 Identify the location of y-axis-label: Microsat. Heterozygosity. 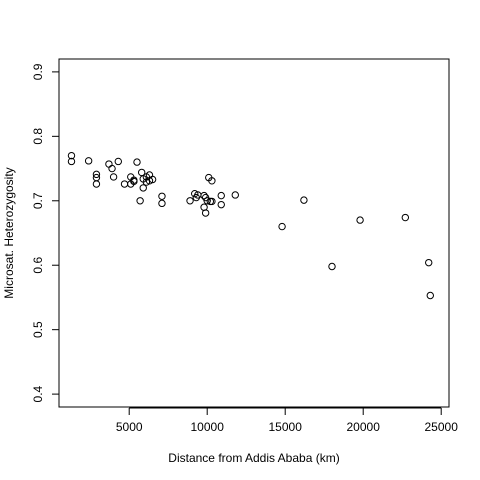
(9, 232).